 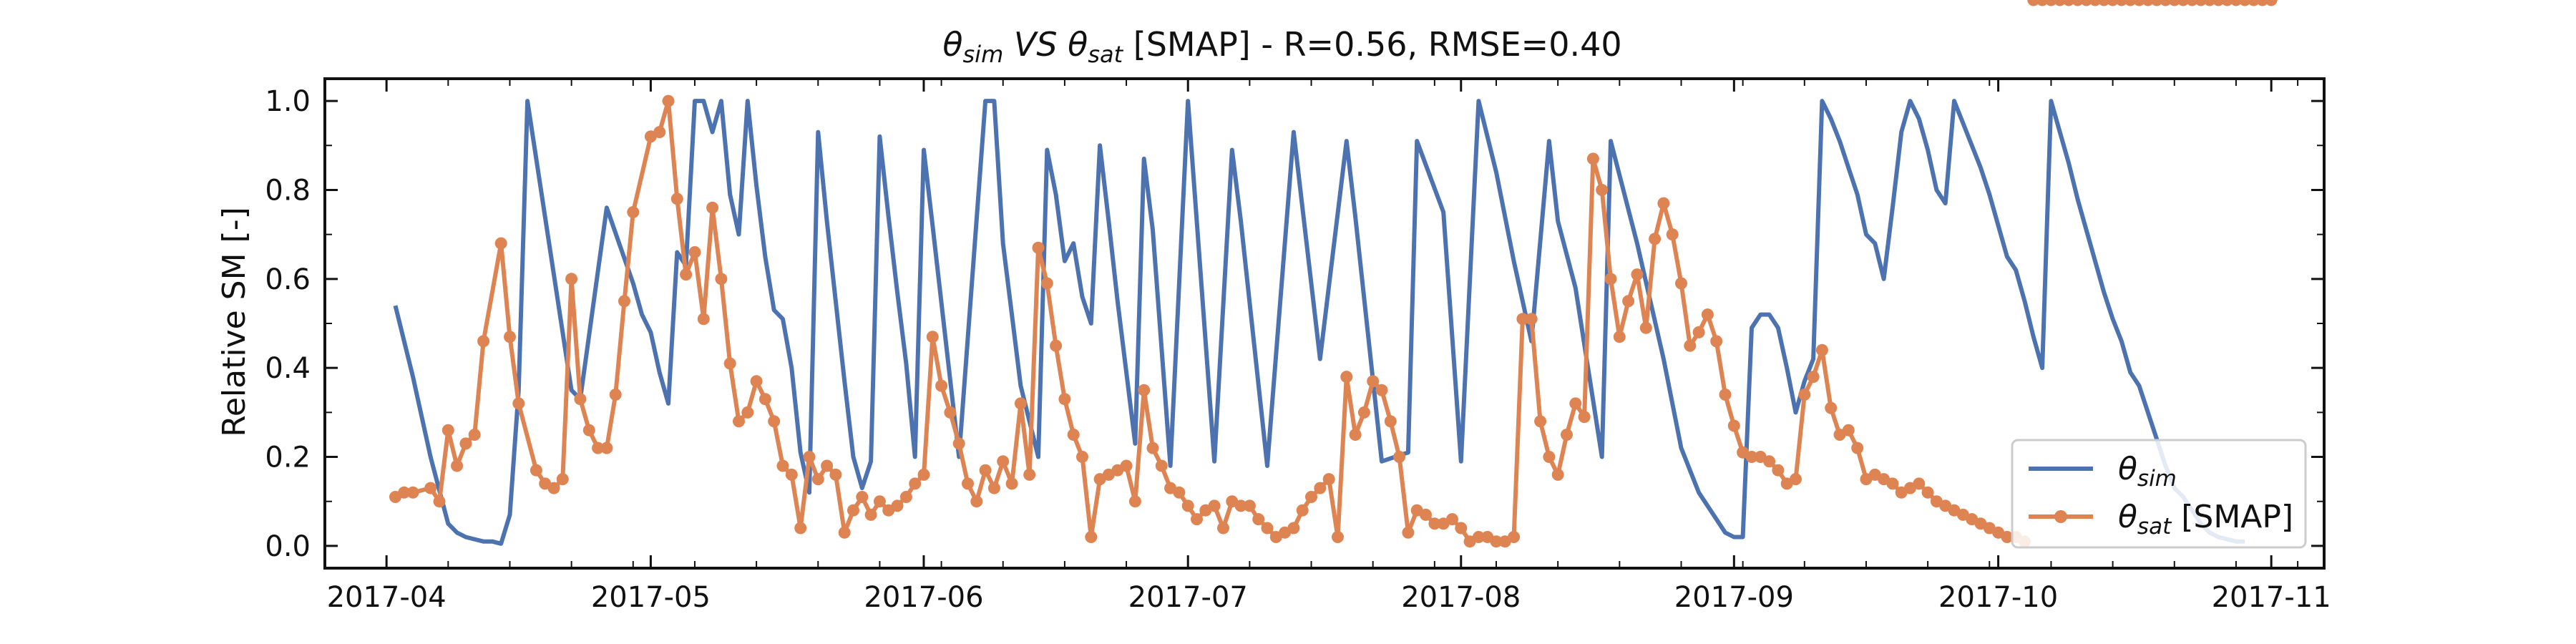 I want to click on y-tick-label: 0.4, so click(x=288, y=368).